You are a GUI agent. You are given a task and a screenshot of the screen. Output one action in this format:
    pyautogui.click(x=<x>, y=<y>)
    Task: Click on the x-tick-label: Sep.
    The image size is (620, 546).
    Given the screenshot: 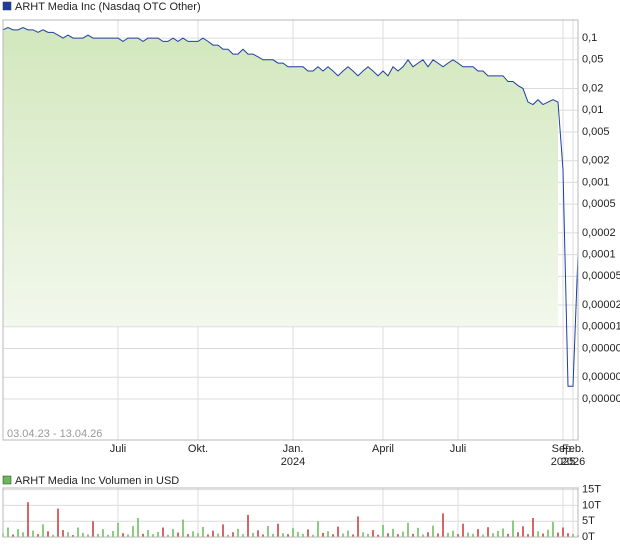 What is the action you would take?
    pyautogui.click(x=563, y=449)
    